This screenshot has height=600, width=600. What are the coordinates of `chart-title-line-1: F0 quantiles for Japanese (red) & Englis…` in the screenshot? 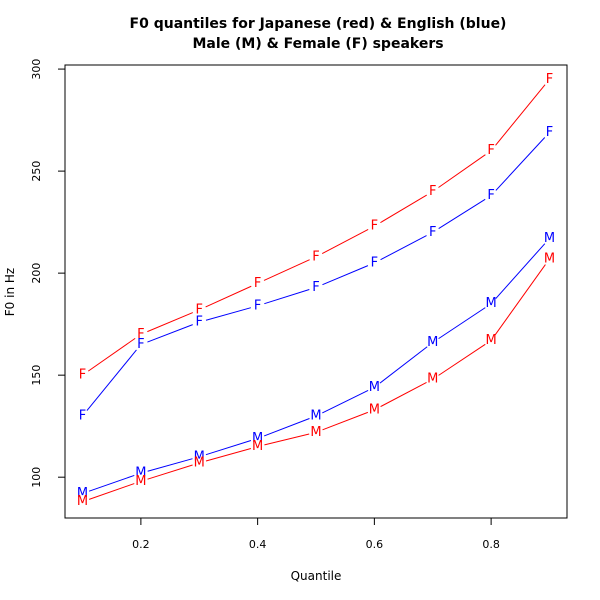 It's located at (318, 24).